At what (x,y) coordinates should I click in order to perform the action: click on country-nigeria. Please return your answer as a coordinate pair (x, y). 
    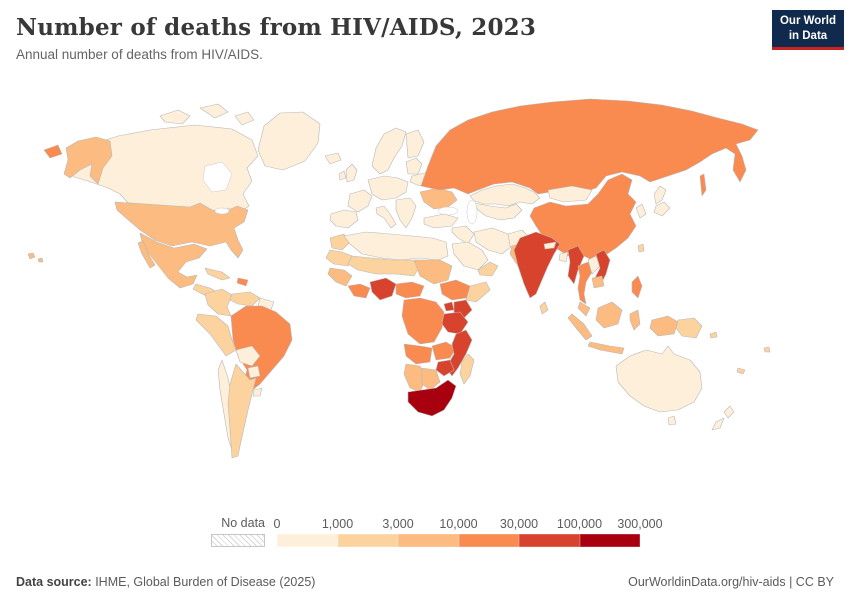
    Looking at the image, I should click on (383, 289).